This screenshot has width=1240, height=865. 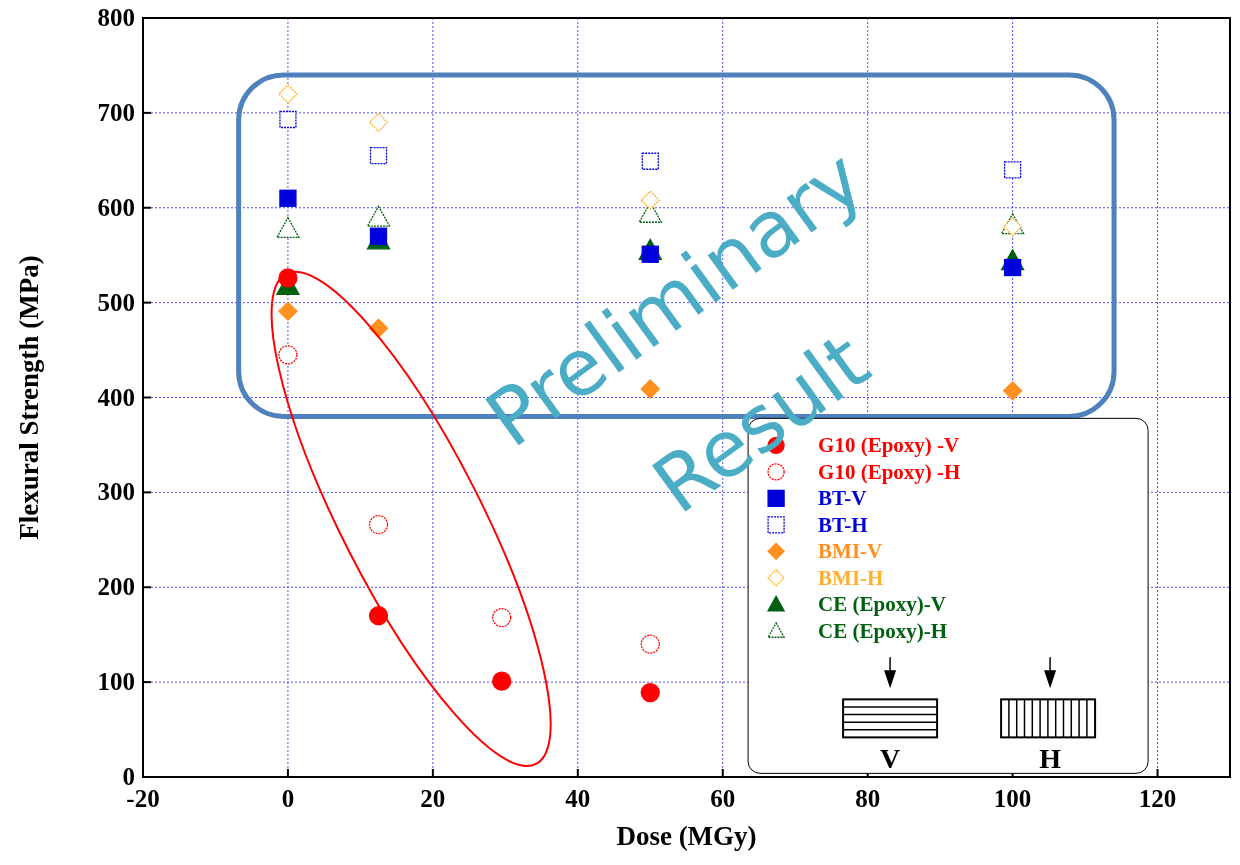 I want to click on y-tick-label: 500, so click(x=116, y=302).